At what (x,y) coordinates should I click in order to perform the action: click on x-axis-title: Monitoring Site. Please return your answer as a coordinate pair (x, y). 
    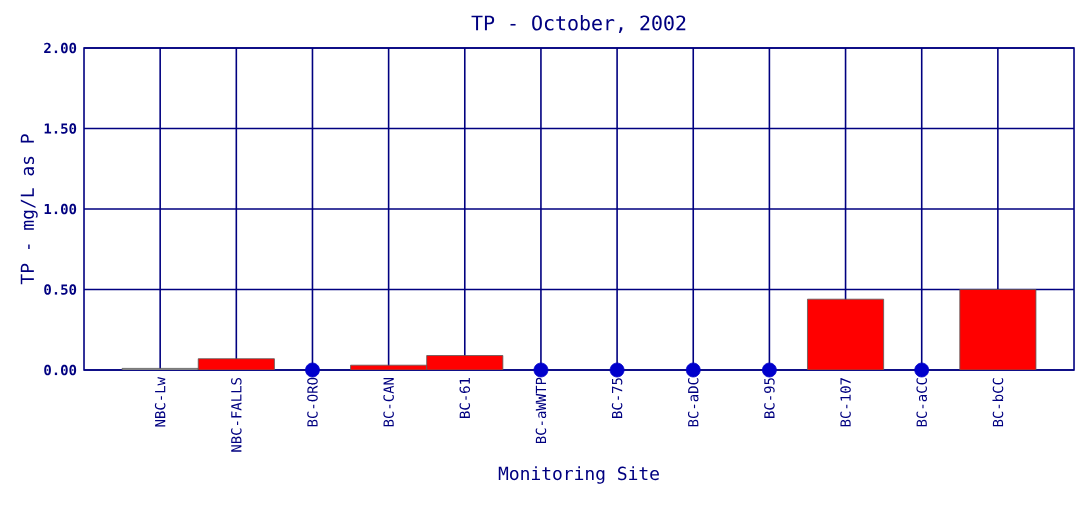
    Looking at the image, I should click on (578, 475).